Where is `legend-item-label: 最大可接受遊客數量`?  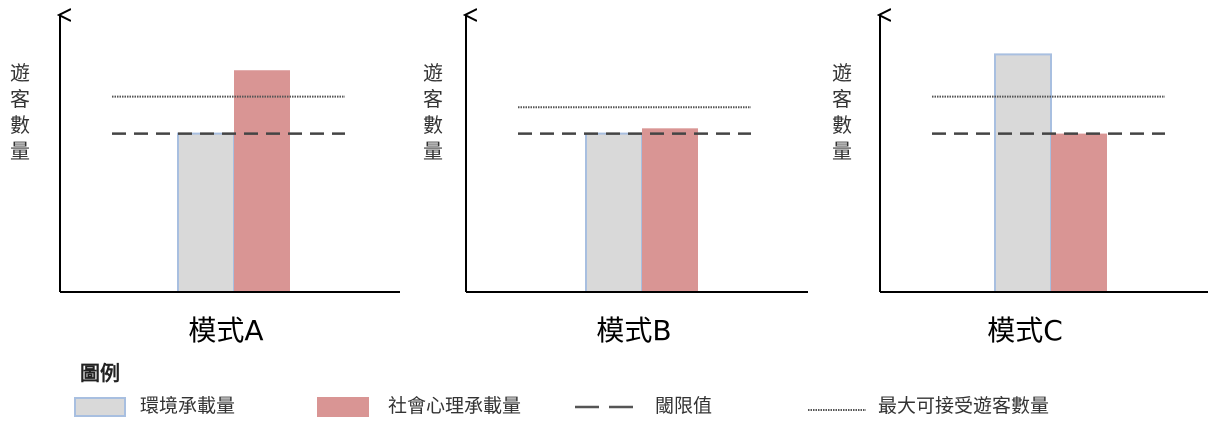 legend-item-label: 最大可接受遊客數量 is located at coordinates (963, 406).